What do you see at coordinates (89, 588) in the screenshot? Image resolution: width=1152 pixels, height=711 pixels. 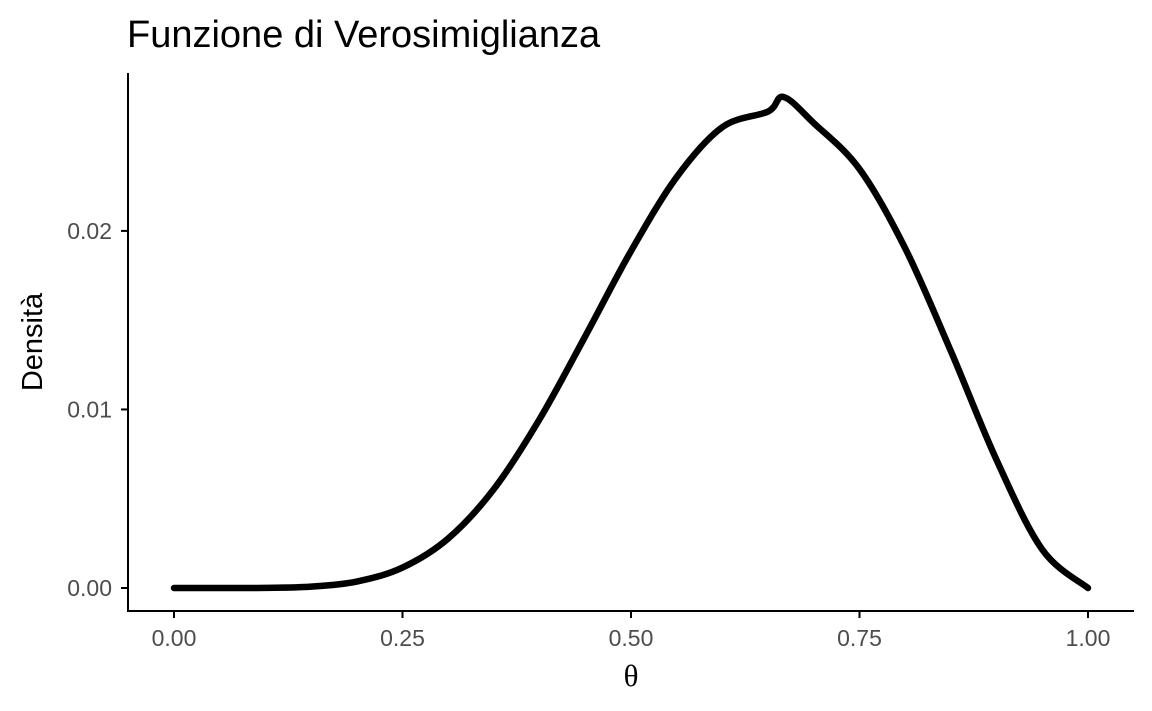 I see `y-tick-label: 0.00` at bounding box center [89, 588].